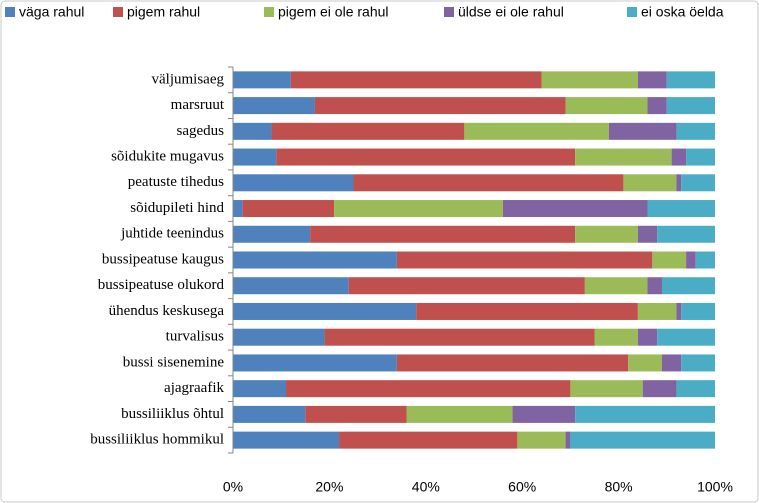 The image size is (759, 503). Describe the element at coordinates (333, 12) in the screenshot. I see `legend-label: pigem ei ole rahul` at that location.